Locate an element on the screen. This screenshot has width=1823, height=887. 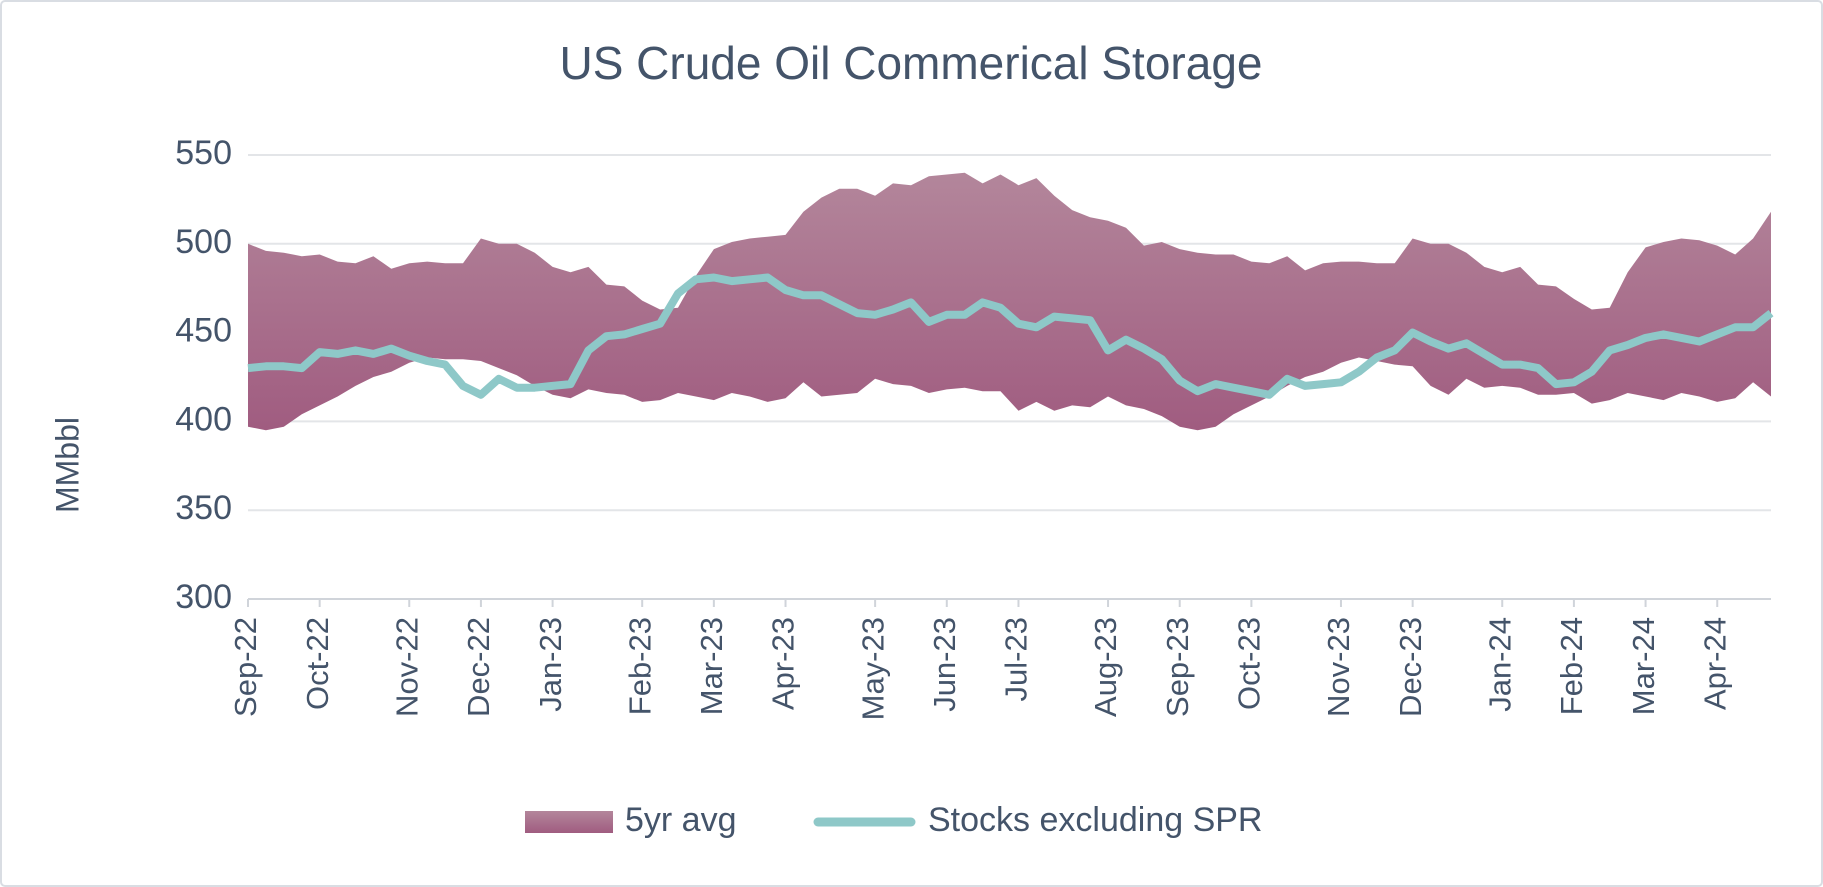
x-tick-label: Mar-23 is located at coordinates (711, 666).